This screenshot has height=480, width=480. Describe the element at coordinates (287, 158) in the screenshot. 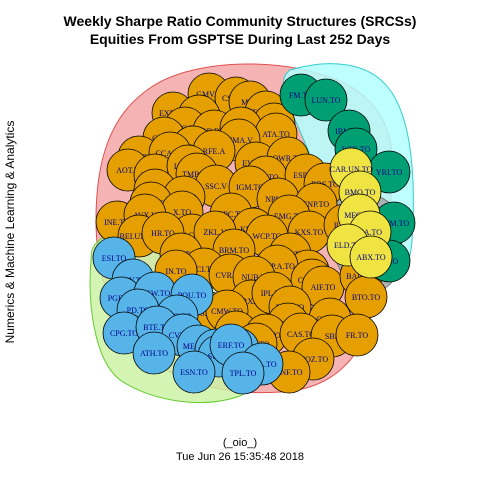

I see `node-label: OWR.TO` at that location.